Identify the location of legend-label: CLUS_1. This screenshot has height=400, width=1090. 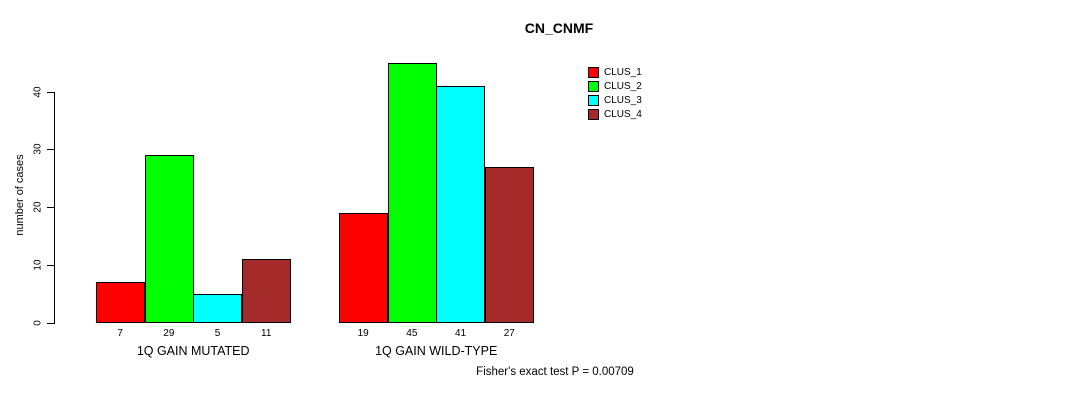
(623, 72).